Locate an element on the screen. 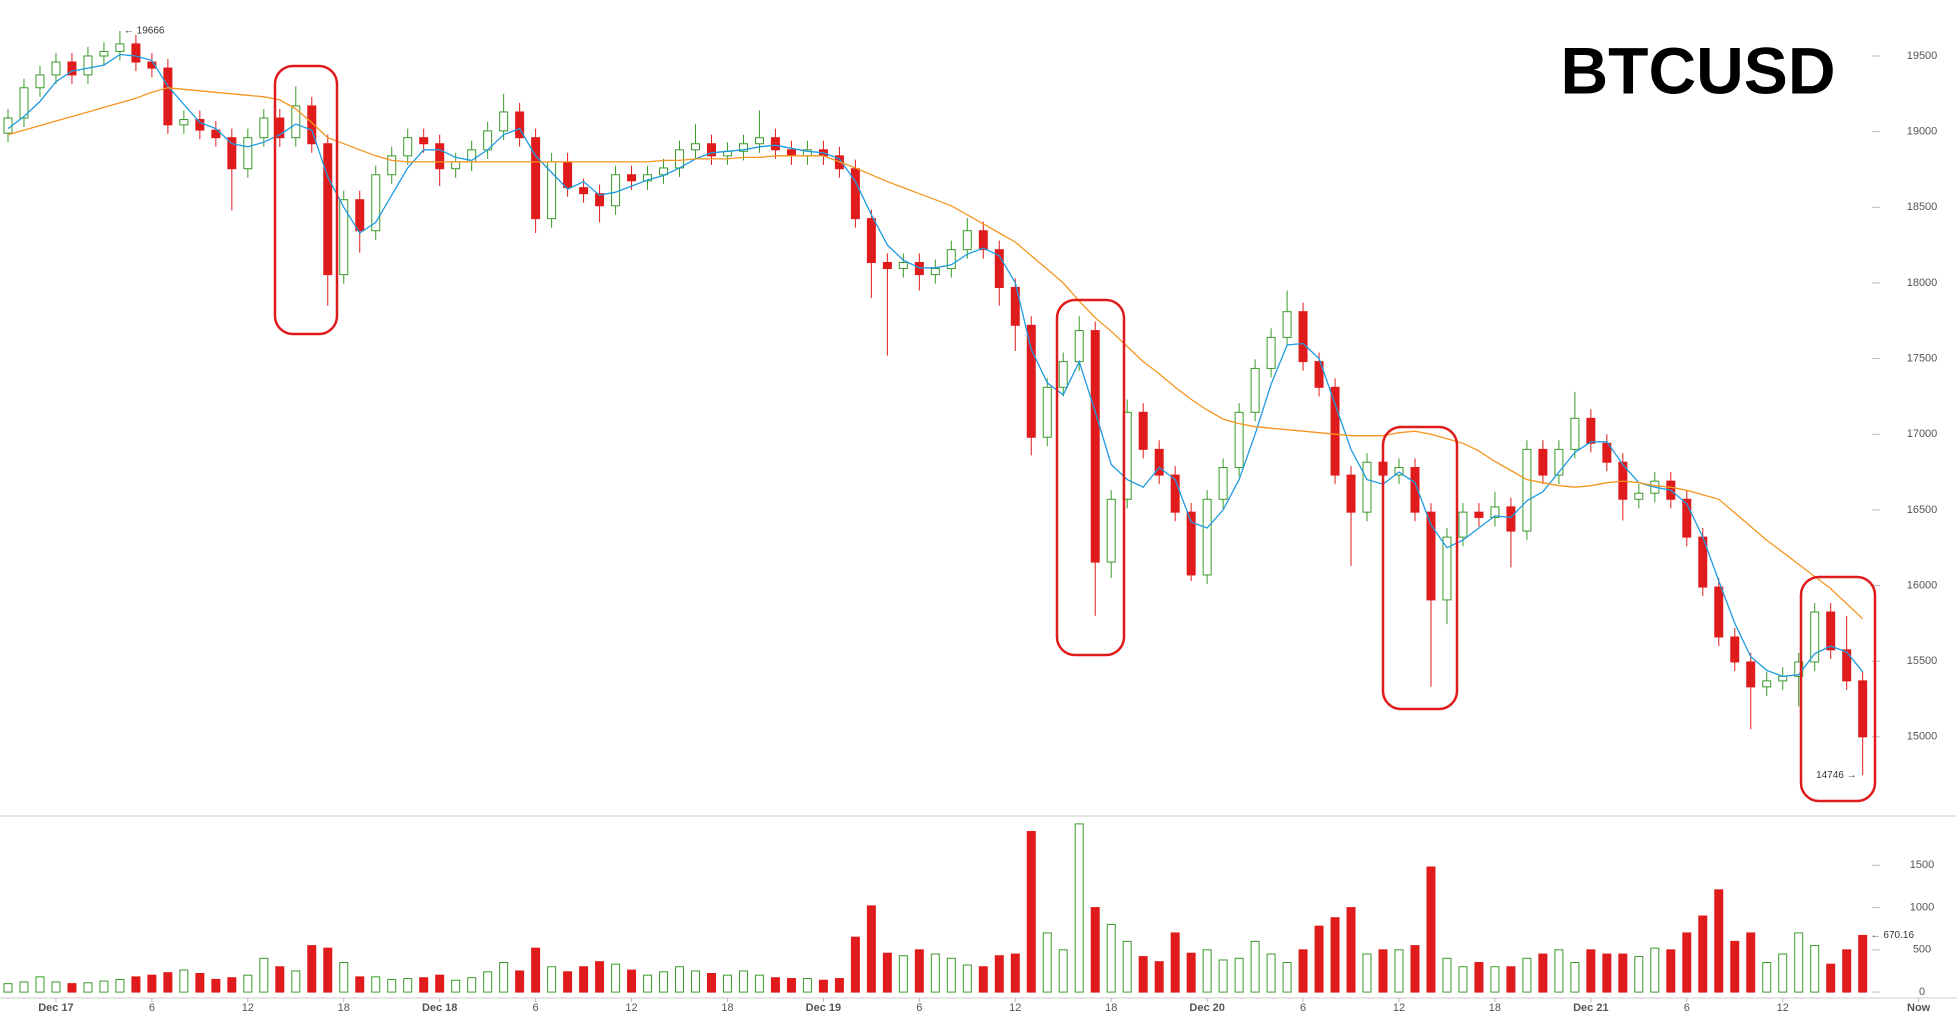 Image resolution: width=1957 pixels, height=1016 pixels. x-tick-label: Dec 18 is located at coordinates (439, 1008).